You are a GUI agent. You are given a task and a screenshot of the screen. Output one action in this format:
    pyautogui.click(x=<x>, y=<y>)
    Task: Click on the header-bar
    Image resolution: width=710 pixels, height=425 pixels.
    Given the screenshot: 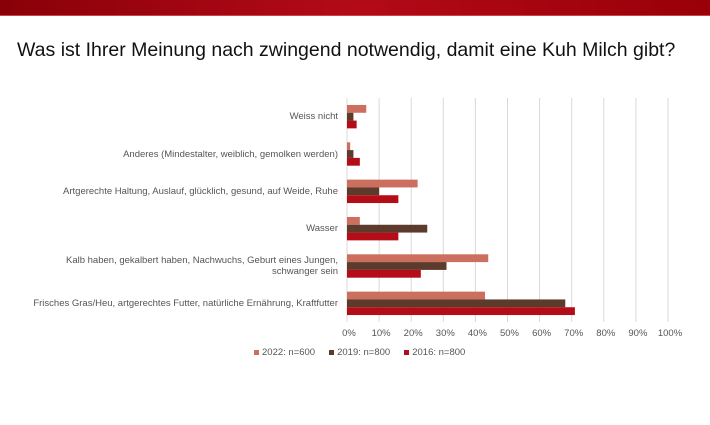 What is the action you would take?
    pyautogui.click(x=355, y=8)
    